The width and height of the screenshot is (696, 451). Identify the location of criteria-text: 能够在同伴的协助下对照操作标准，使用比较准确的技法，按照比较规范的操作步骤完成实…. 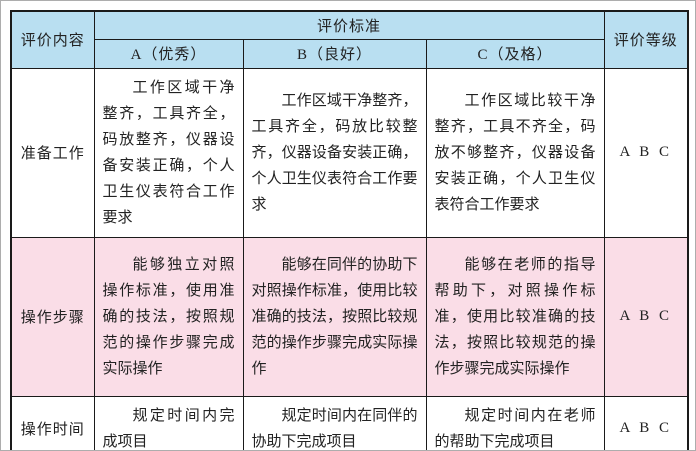
(334, 316).